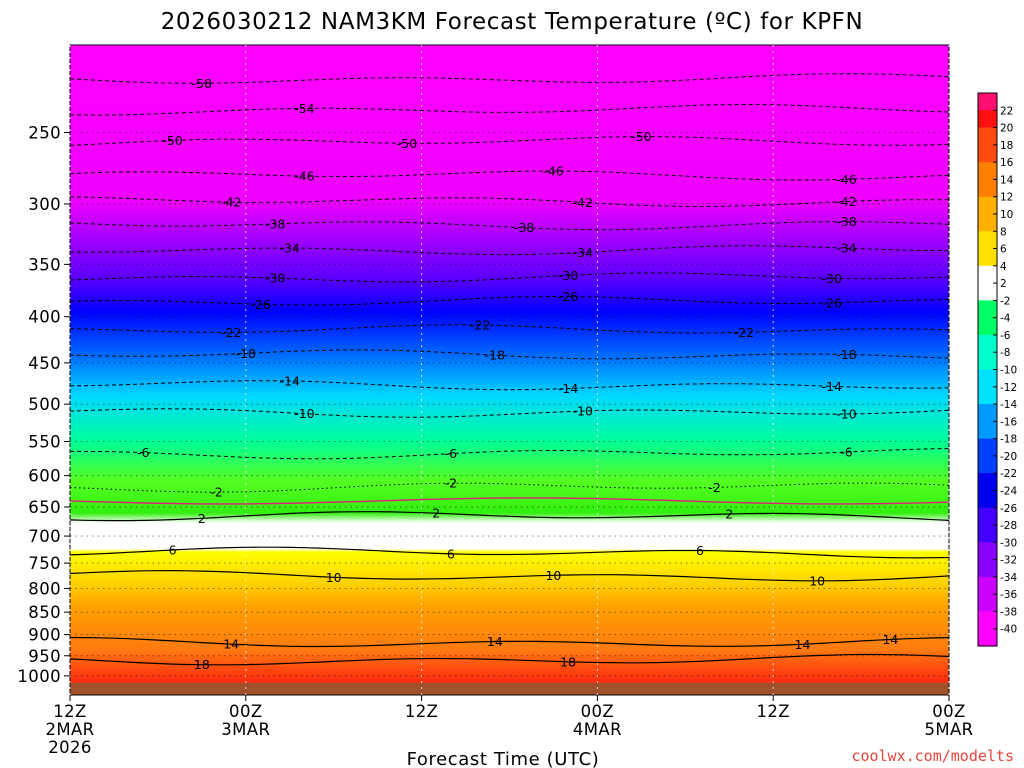  Describe the element at coordinates (1006, 146) in the screenshot. I see `colorbar-label: 18` at that location.